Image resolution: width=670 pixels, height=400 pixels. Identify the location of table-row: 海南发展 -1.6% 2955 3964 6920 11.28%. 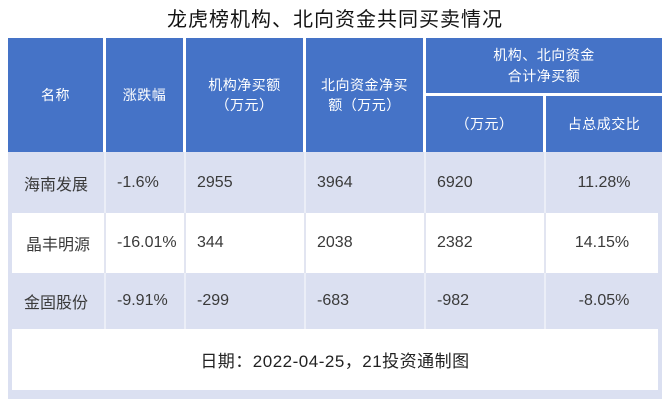
(335, 182).